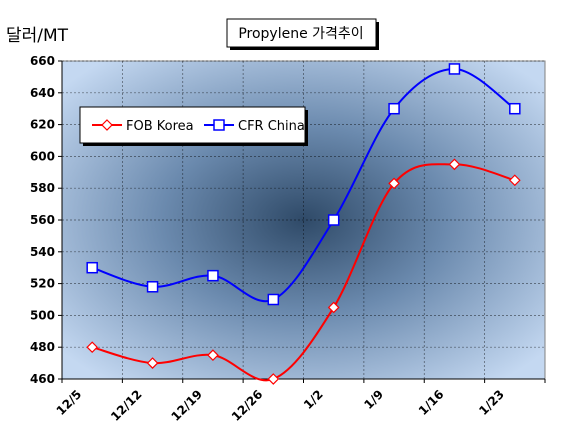  I want to click on y-tick-label: 620, so click(42, 125).